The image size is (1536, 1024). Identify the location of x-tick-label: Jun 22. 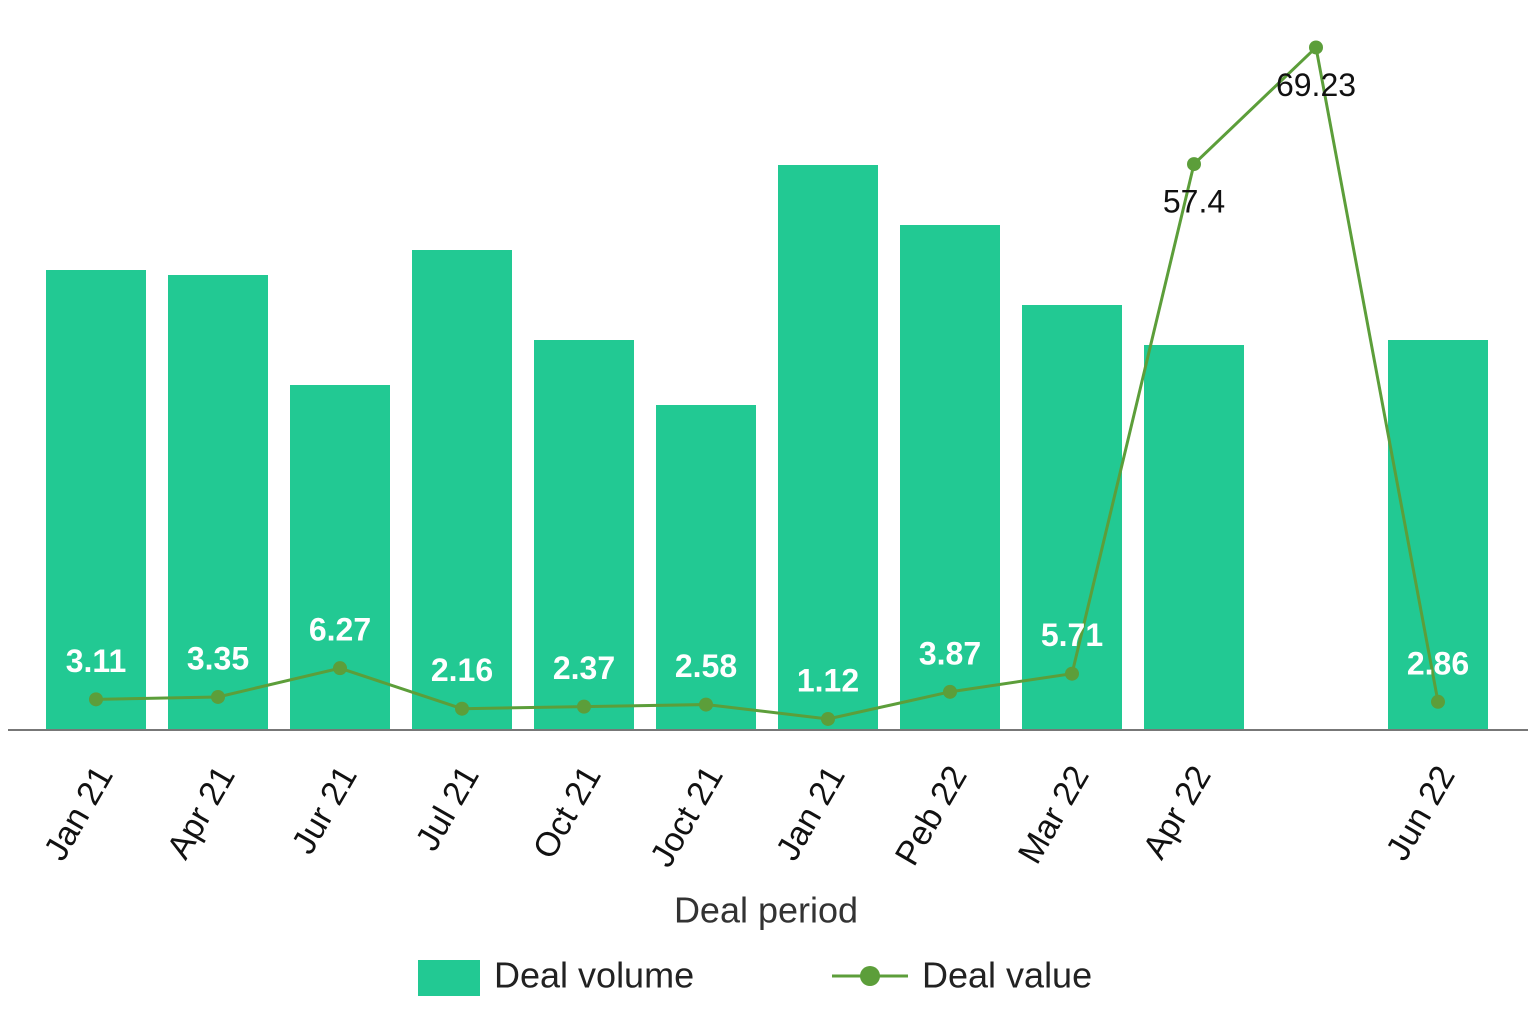
(1421, 812).